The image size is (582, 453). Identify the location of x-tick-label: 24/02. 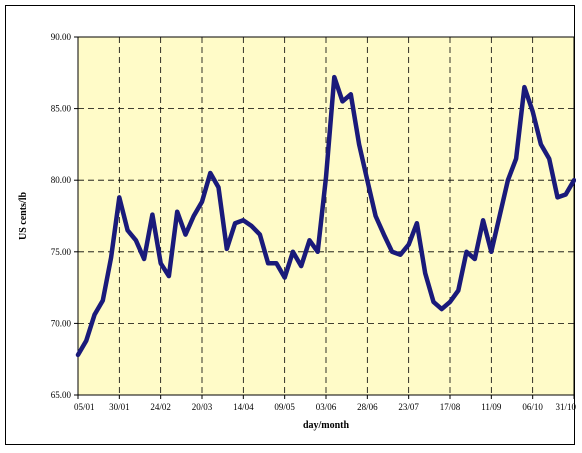
(160, 407).